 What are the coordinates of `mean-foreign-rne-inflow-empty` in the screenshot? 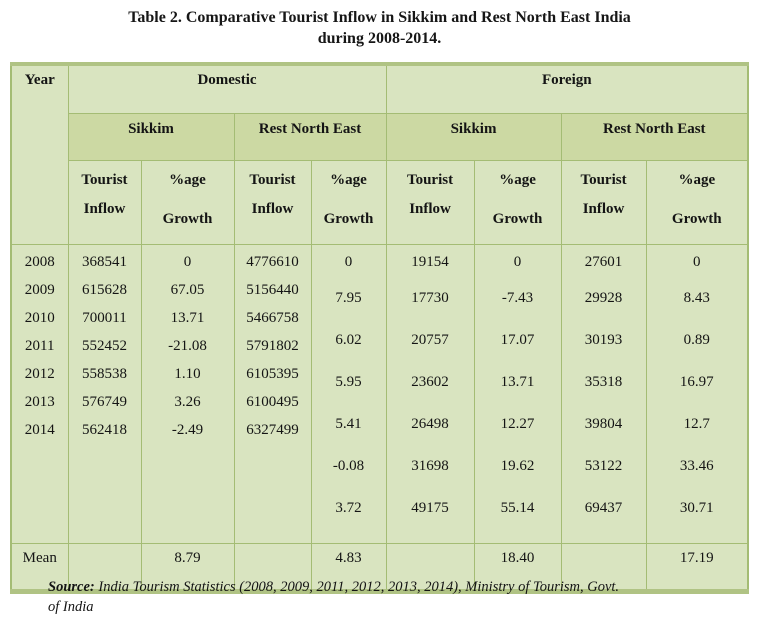 It's located at (603, 567).